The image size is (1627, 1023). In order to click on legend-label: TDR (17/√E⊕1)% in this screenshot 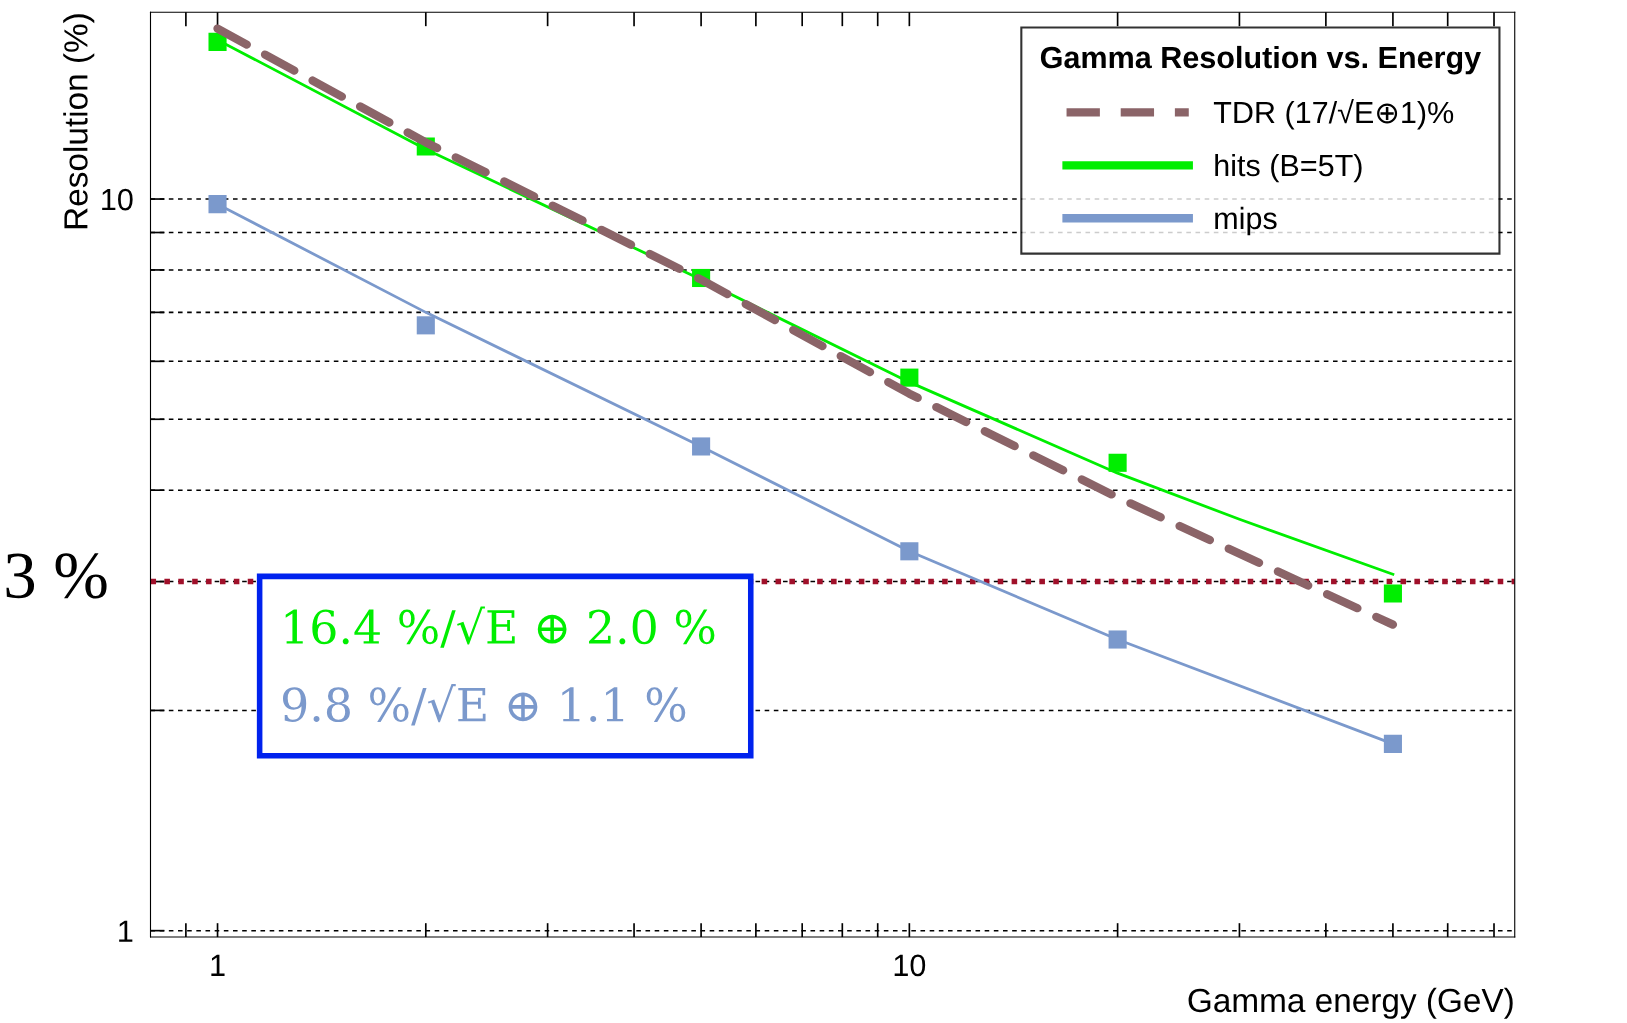, I will do `click(1333, 114)`.